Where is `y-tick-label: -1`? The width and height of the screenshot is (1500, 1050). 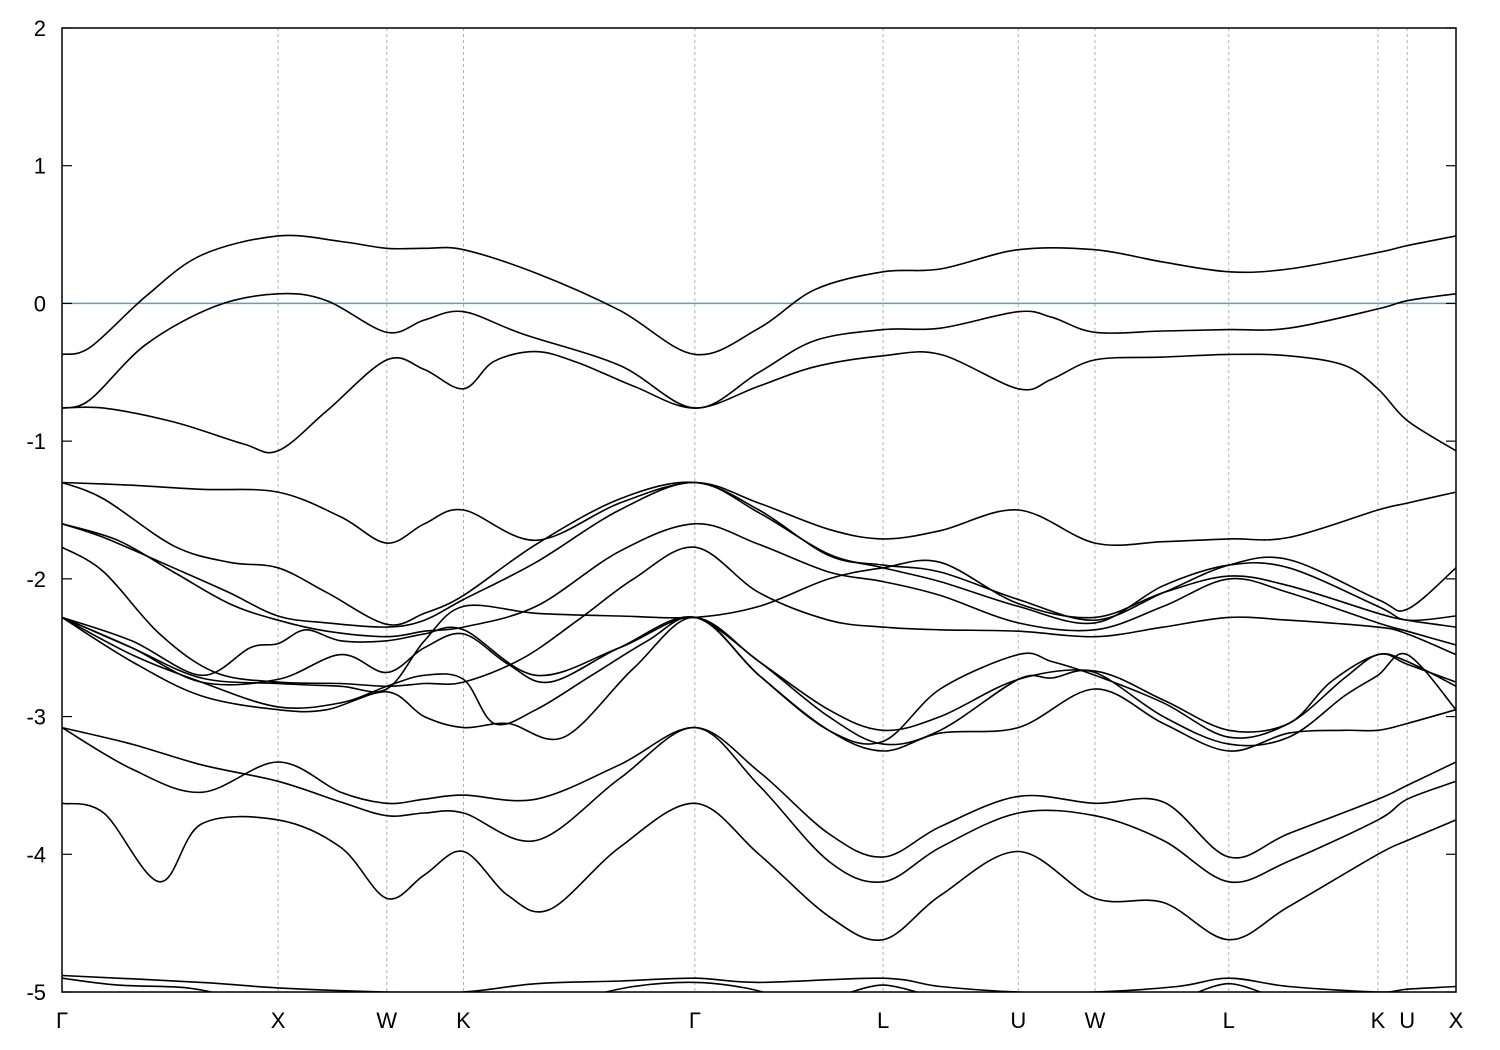 y-tick-label: -1 is located at coordinates (36, 441).